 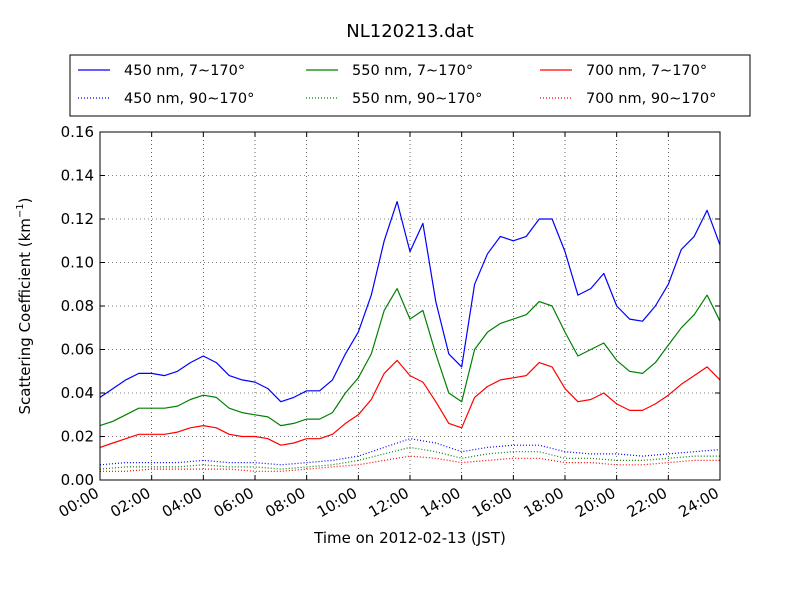 I want to click on y-axis-label-superscript: −1, so click(x=20, y=210).